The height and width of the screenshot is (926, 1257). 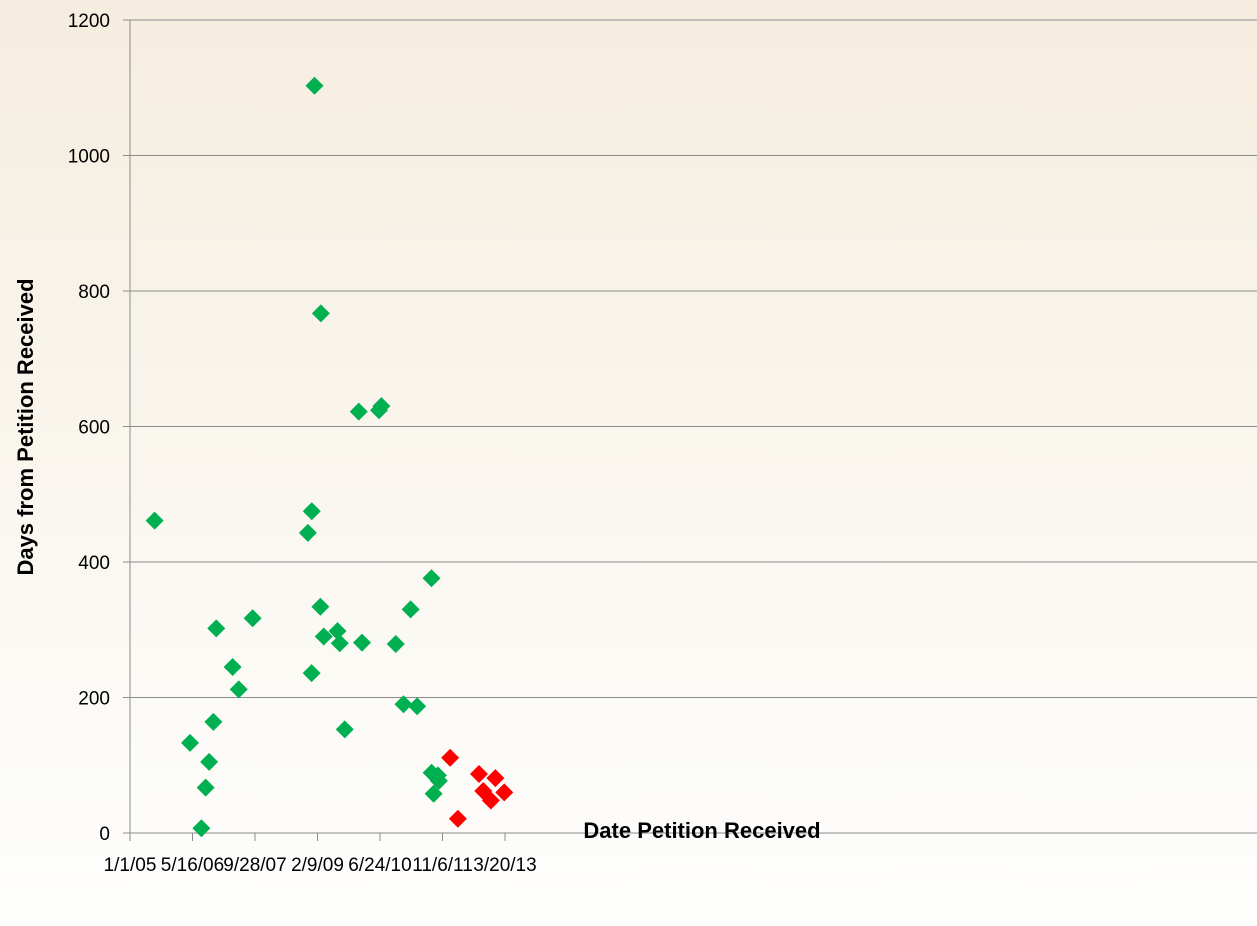 What do you see at coordinates (254, 865) in the screenshot?
I see `x-tick-label-2: 9/28/07` at bounding box center [254, 865].